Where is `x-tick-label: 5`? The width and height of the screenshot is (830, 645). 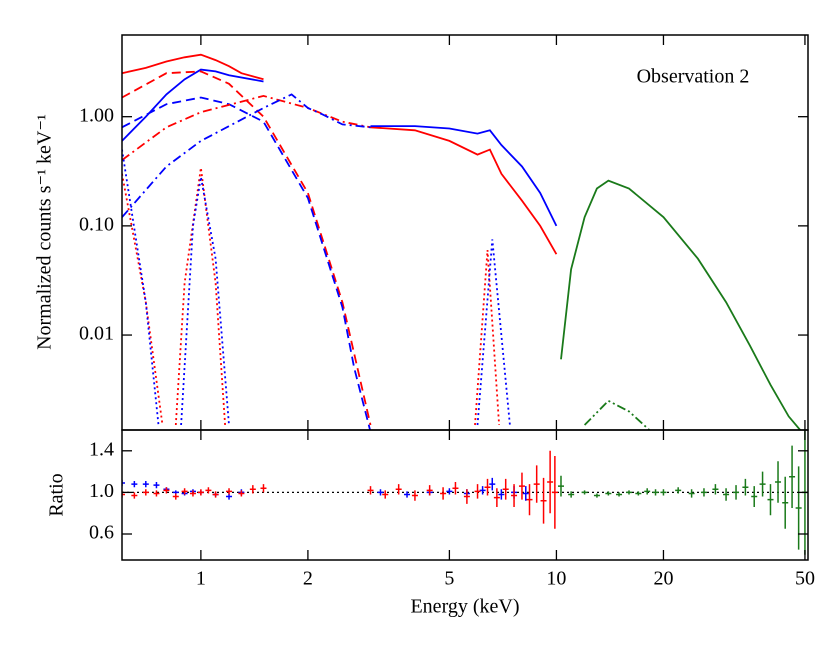
x-tick-label: 5 is located at coordinates (449, 579).